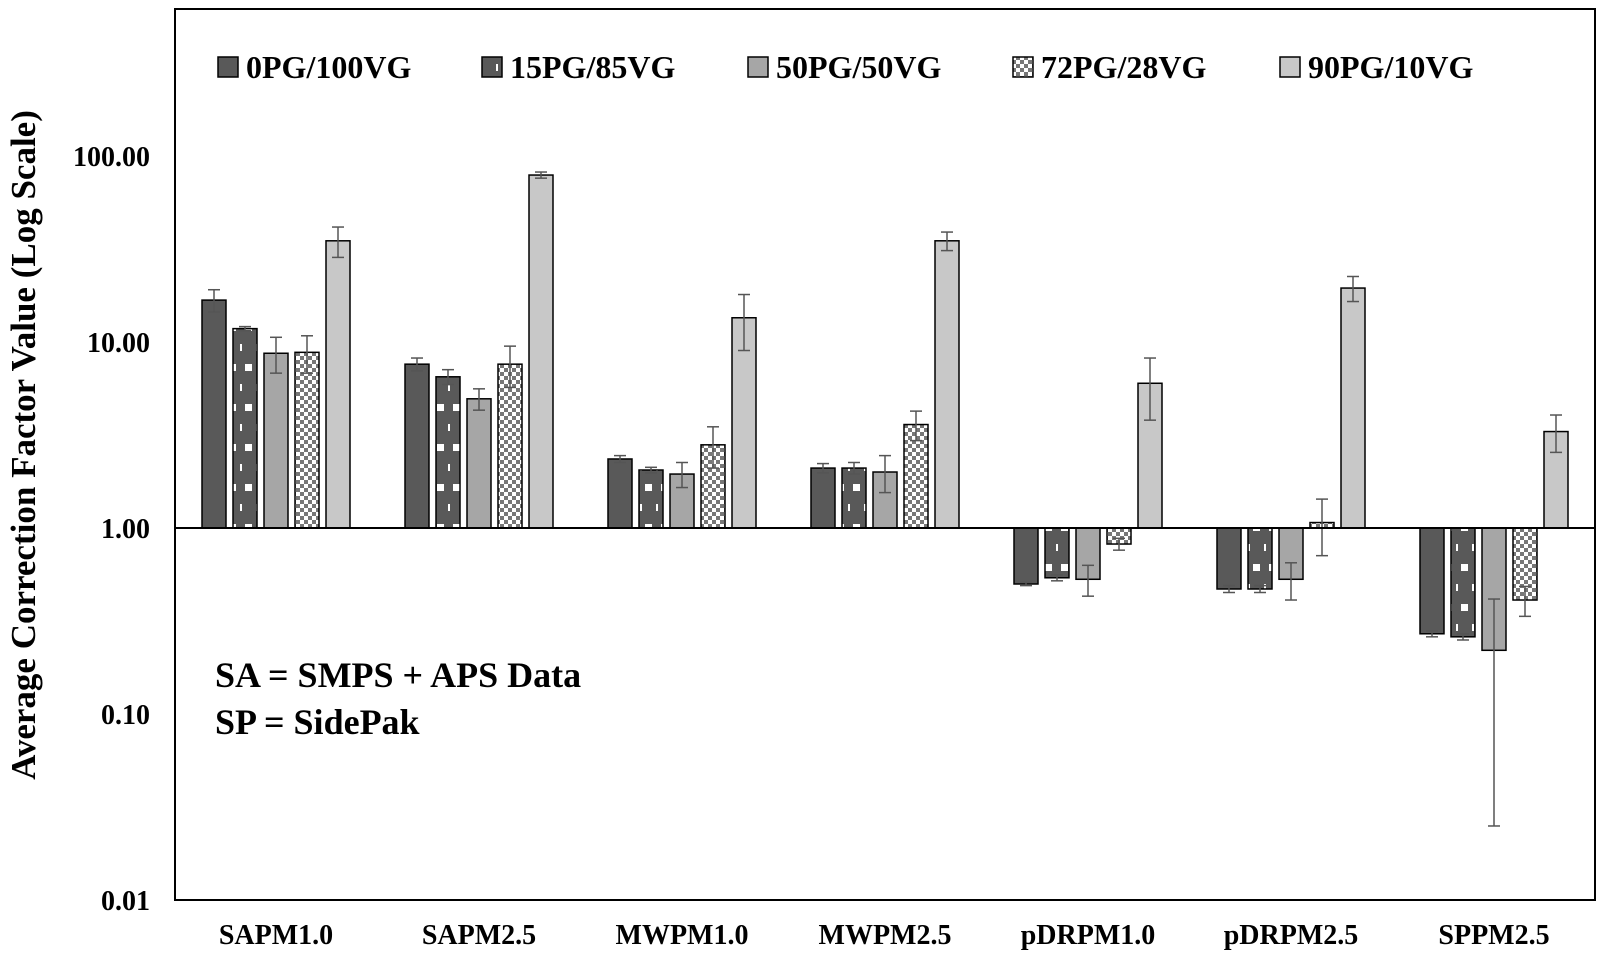  What do you see at coordinates (328, 67) in the screenshot?
I see `legend-label: 0PG/100VG` at bounding box center [328, 67].